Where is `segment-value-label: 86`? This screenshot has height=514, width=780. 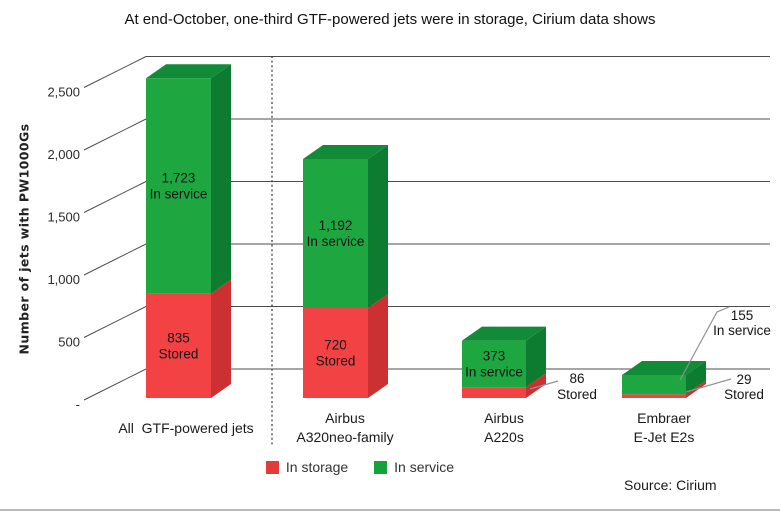
segment-value-label: 86 is located at coordinates (576, 378).